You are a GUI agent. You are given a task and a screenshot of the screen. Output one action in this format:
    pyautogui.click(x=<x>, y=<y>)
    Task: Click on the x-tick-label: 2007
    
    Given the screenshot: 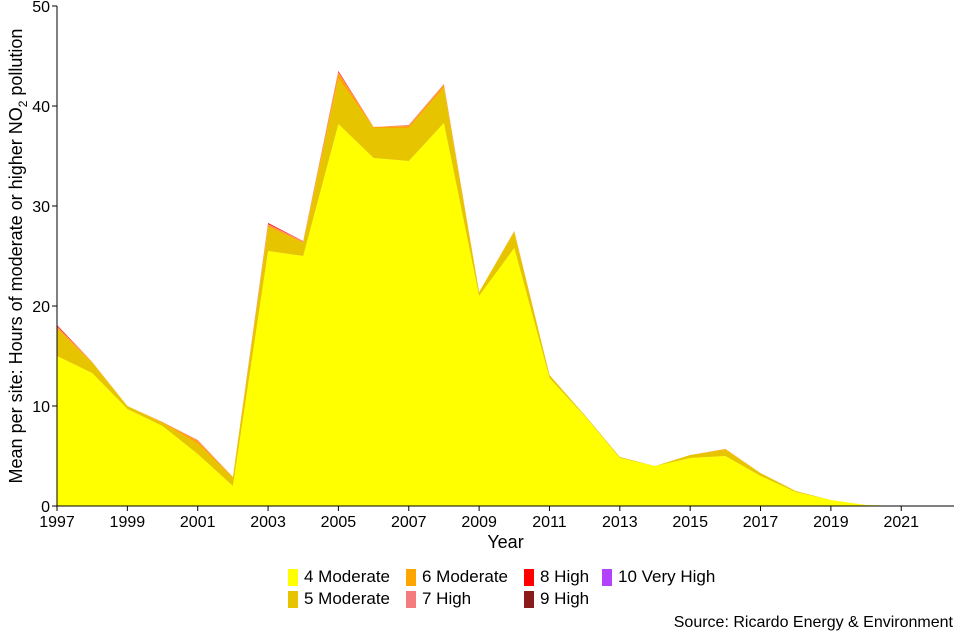 What is the action you would take?
    pyautogui.click(x=409, y=522)
    